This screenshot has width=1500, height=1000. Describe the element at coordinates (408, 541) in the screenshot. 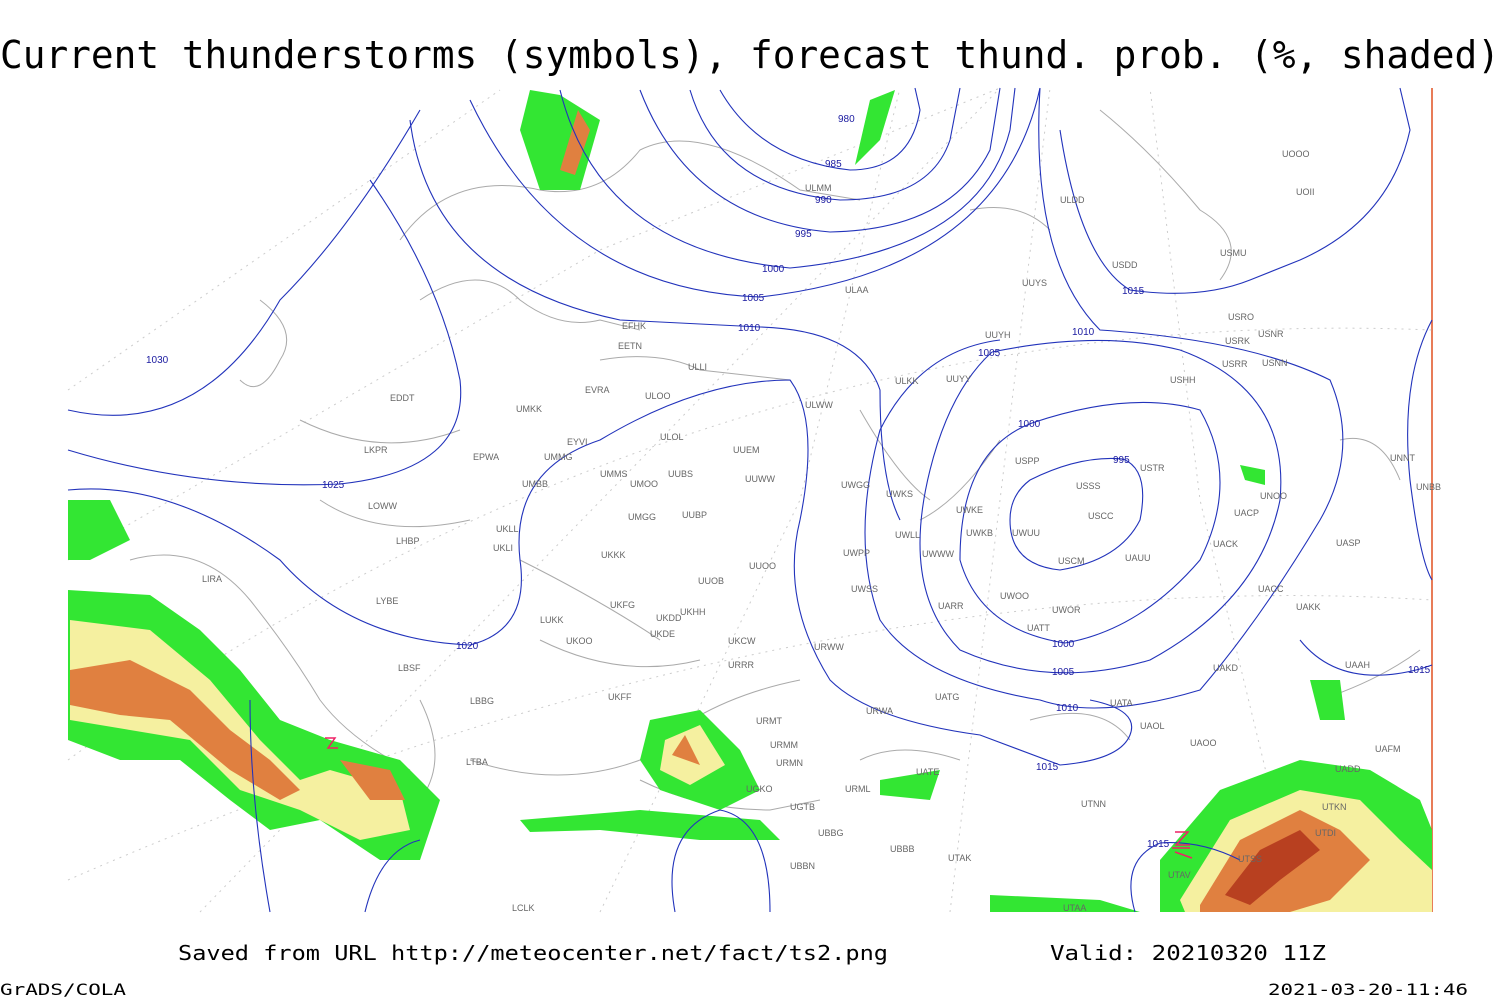

I see `station-label: LHBP` at that location.